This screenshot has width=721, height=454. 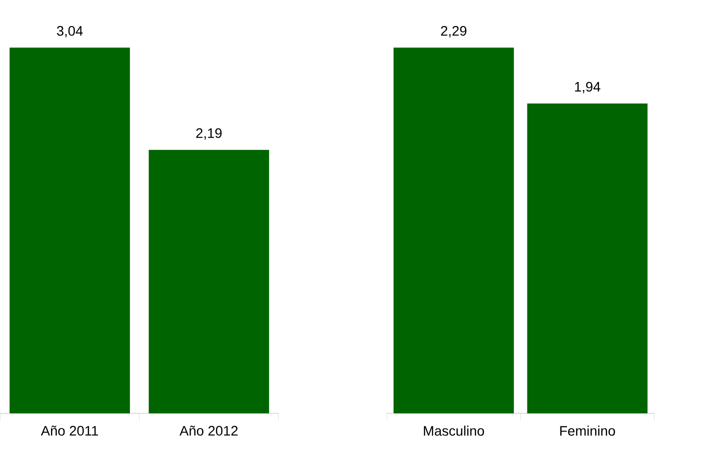 I want to click on data-label: 2,19, so click(x=209, y=134).